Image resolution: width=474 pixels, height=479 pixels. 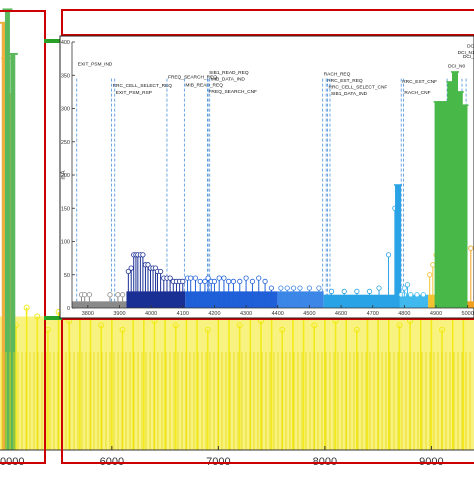 What do you see at coordinates (119, 314) in the screenshot?
I see `inset-x-tick-label: 3900` at bounding box center [119, 314].